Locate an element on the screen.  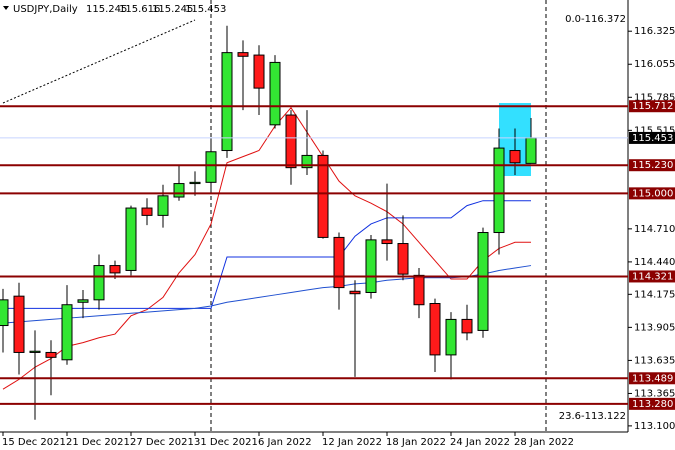
level-label: 115.000 is located at coordinates (652, 193).